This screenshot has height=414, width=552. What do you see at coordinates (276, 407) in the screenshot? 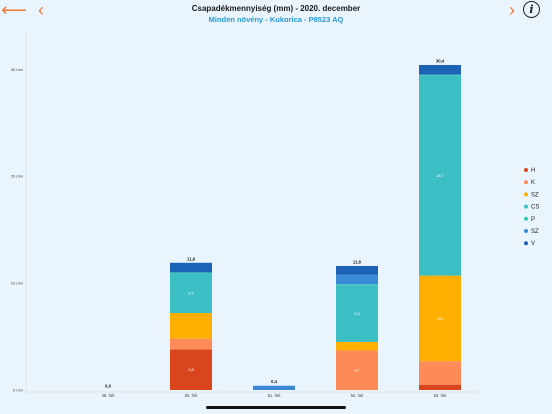
I see `home-indicator` at bounding box center [276, 407].